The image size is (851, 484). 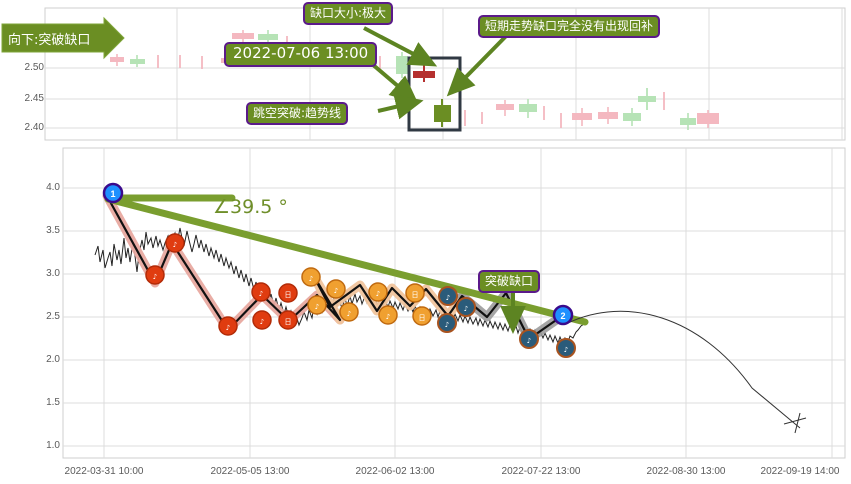 I want to click on top-chart-ytick-2: 2.40, so click(x=34, y=127).